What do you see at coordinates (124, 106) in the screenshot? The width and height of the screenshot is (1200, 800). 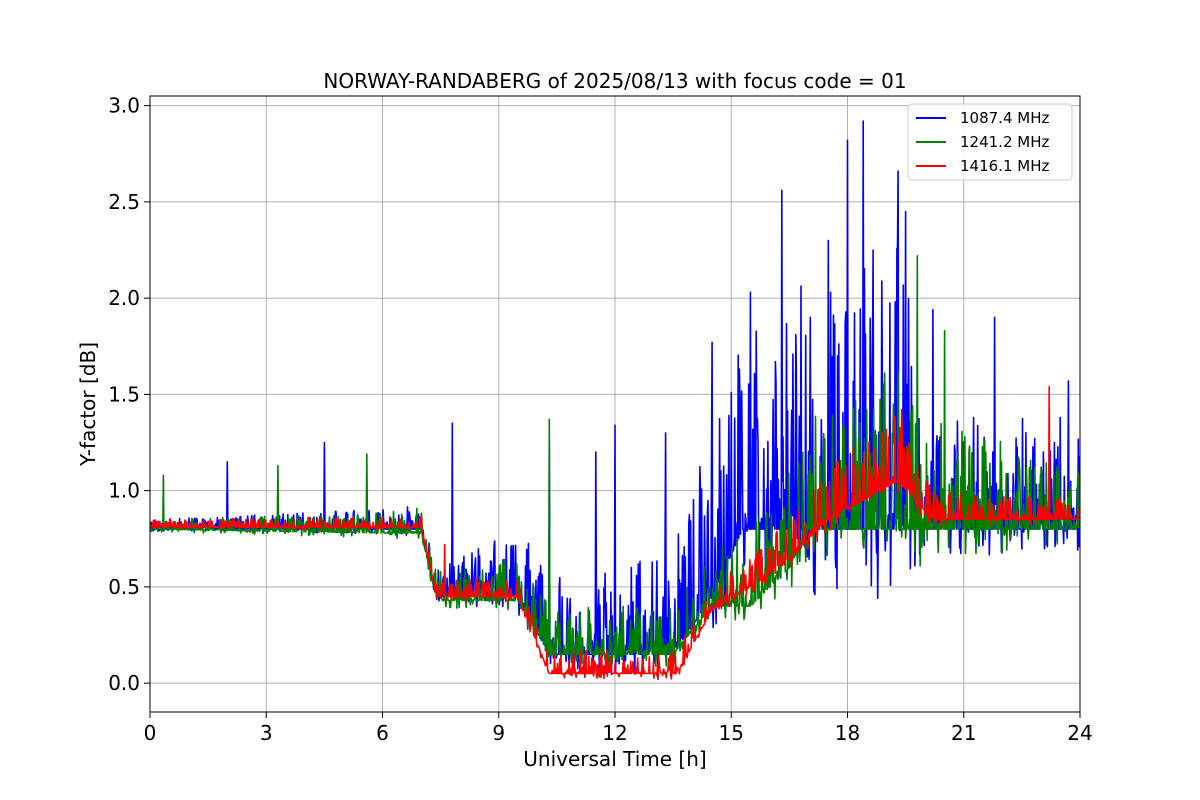 I see `y-tick-label: 3.0` at bounding box center [124, 106].